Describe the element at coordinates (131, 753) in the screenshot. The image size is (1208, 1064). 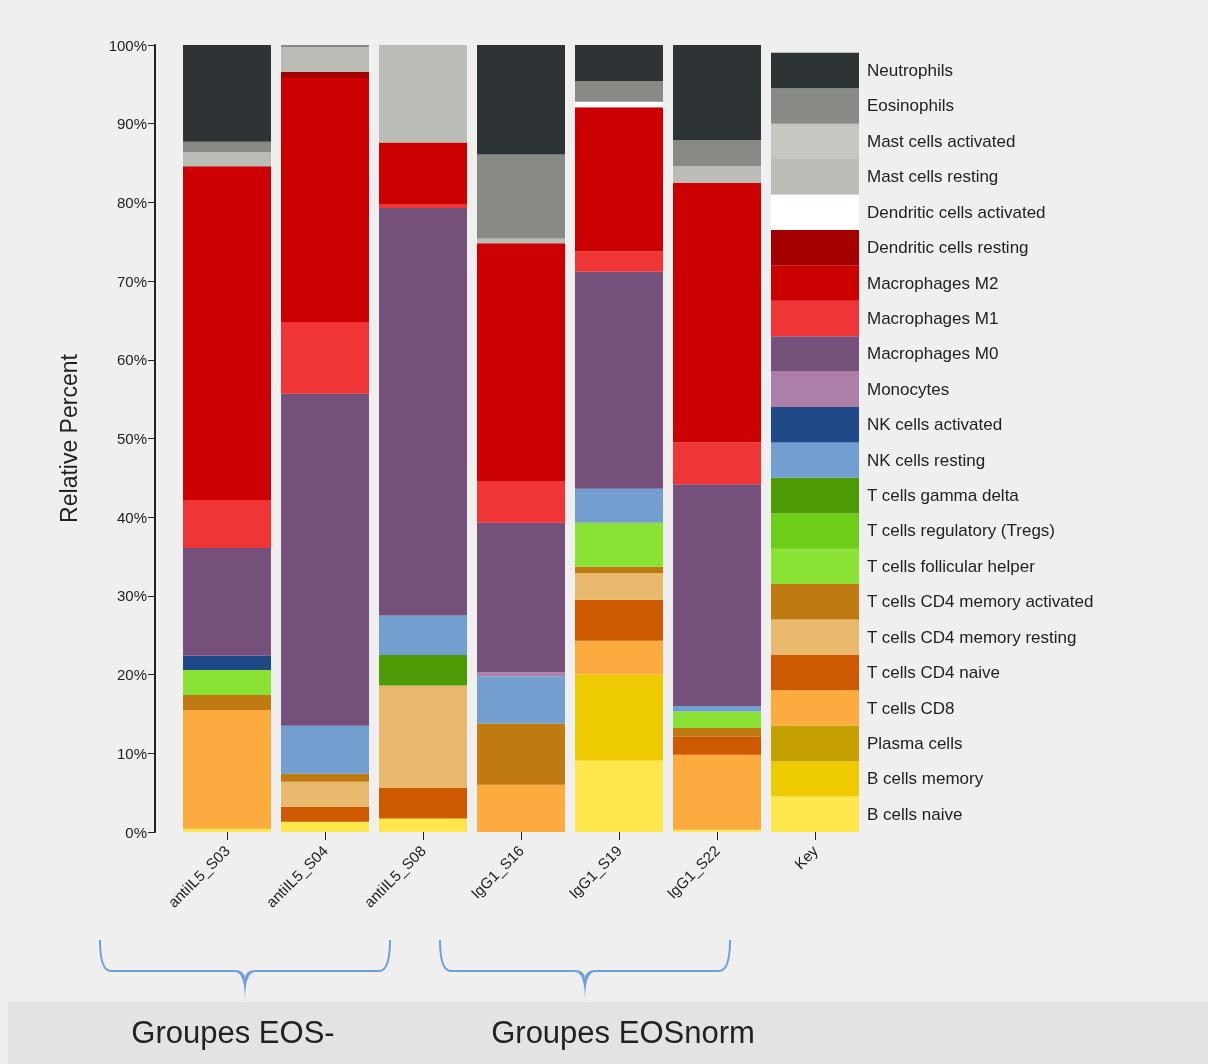
I see `y-tick-label: 10%` at that location.